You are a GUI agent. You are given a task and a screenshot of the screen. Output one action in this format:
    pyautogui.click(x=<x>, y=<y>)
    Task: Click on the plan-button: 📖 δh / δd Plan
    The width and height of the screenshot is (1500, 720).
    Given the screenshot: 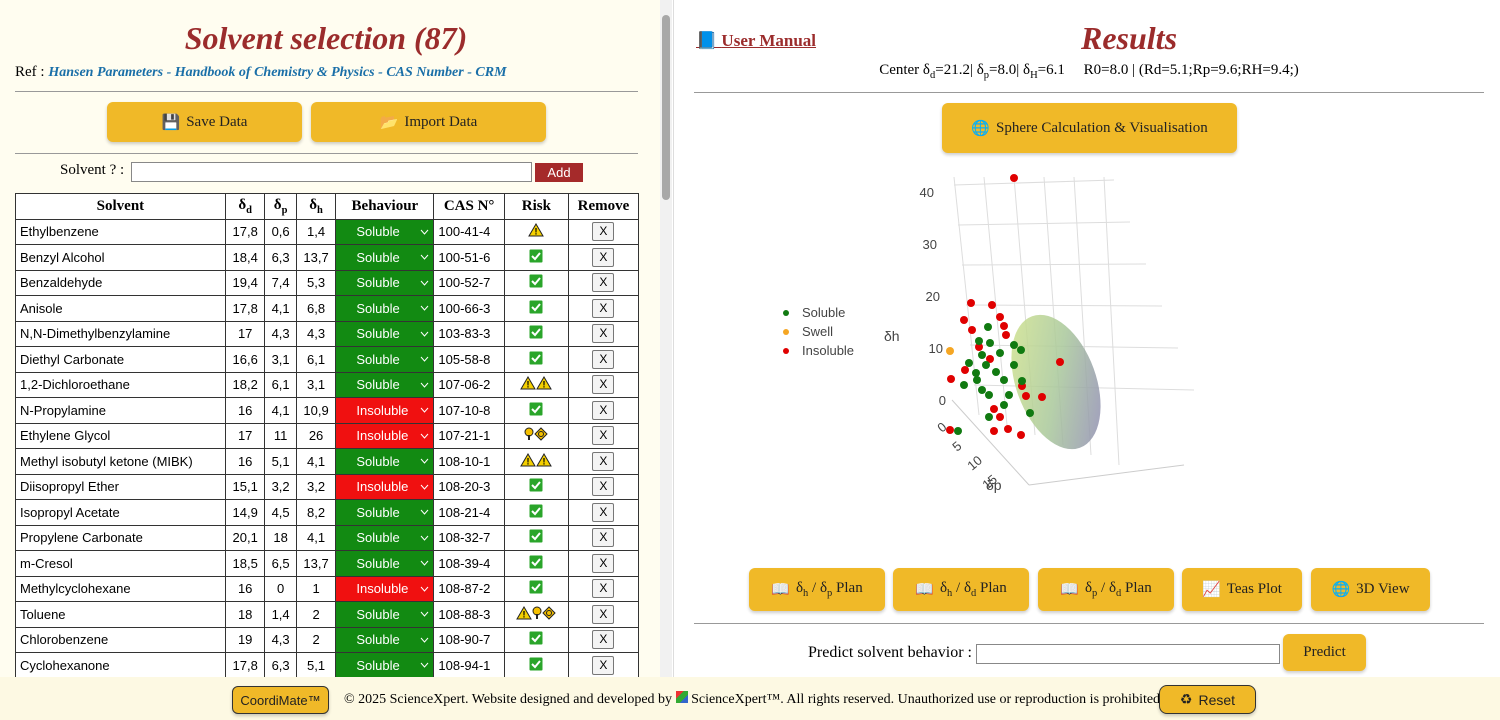 What is the action you would take?
    pyautogui.click(x=961, y=589)
    